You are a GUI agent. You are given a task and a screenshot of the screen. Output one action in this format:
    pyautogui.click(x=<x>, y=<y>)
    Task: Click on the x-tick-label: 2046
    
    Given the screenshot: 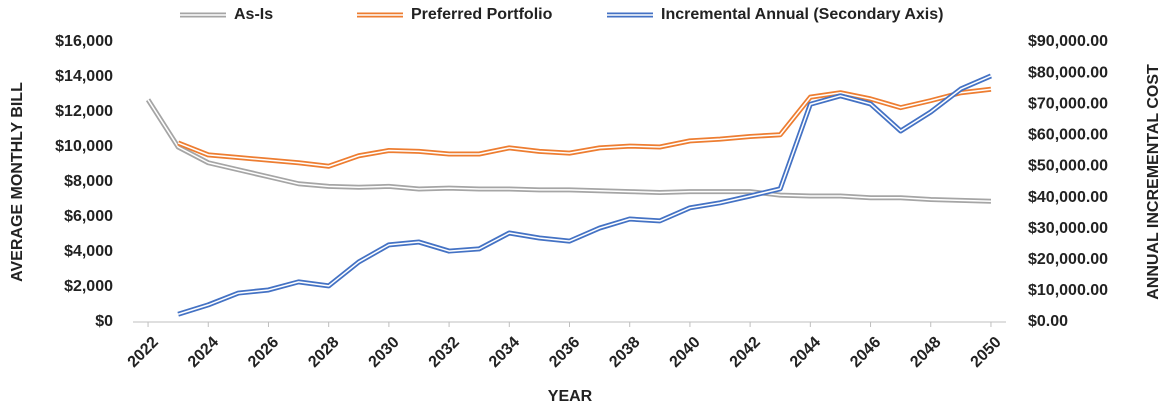 What is the action you would take?
    pyautogui.click(x=865, y=352)
    